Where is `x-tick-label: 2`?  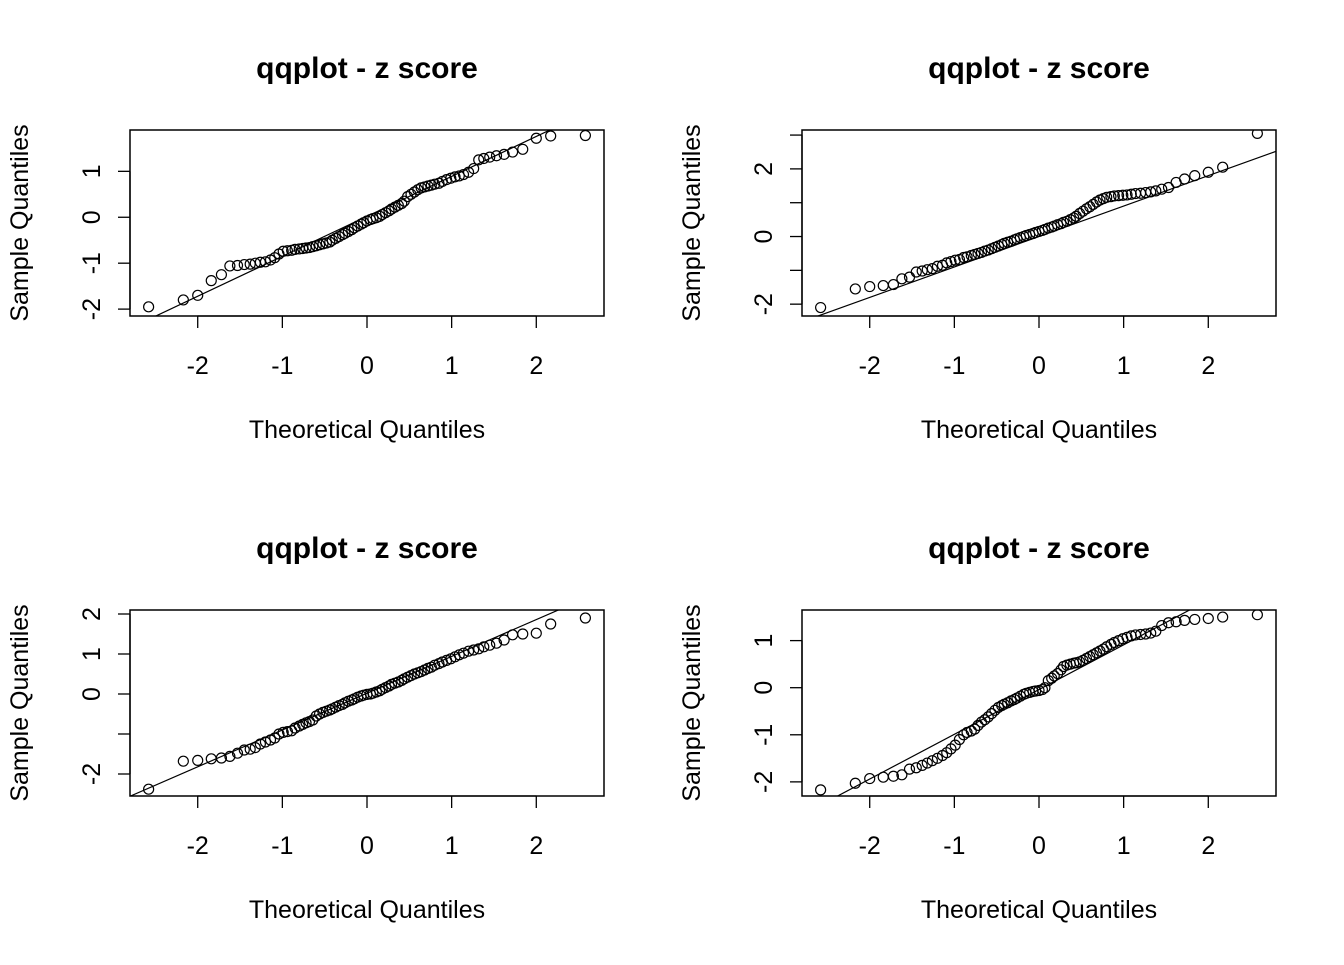
x-tick-label: 2 is located at coordinates (536, 846).